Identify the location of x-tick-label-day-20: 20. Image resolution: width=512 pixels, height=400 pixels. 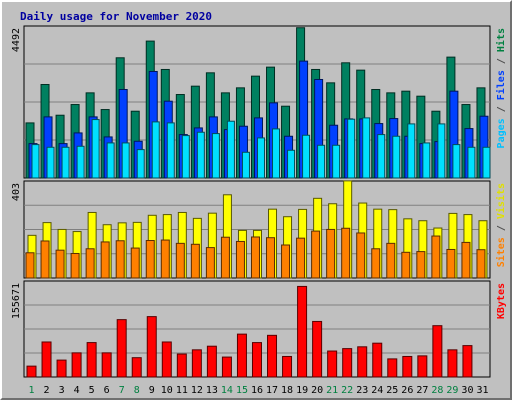
(317, 390).